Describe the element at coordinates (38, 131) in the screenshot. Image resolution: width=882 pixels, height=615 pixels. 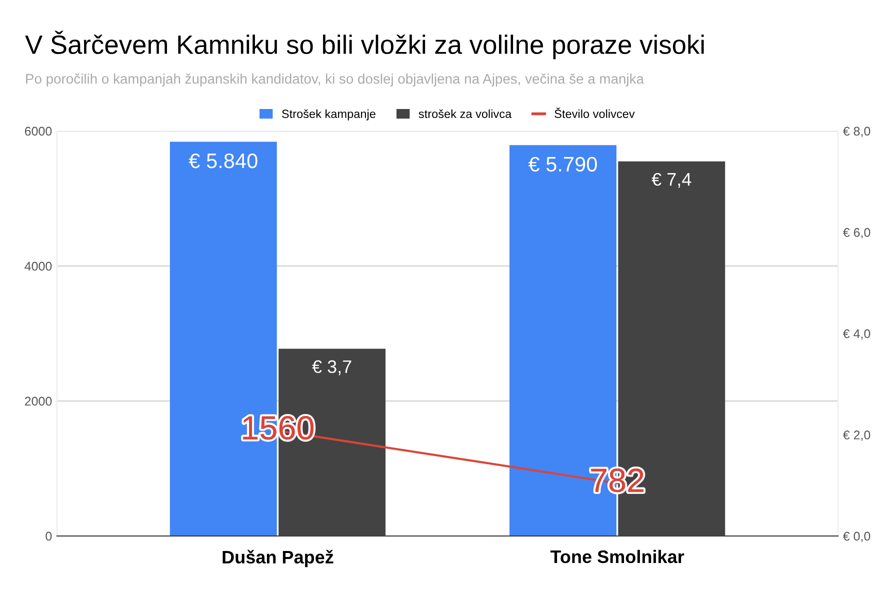
I see `y-tick-label: 6000` at that location.